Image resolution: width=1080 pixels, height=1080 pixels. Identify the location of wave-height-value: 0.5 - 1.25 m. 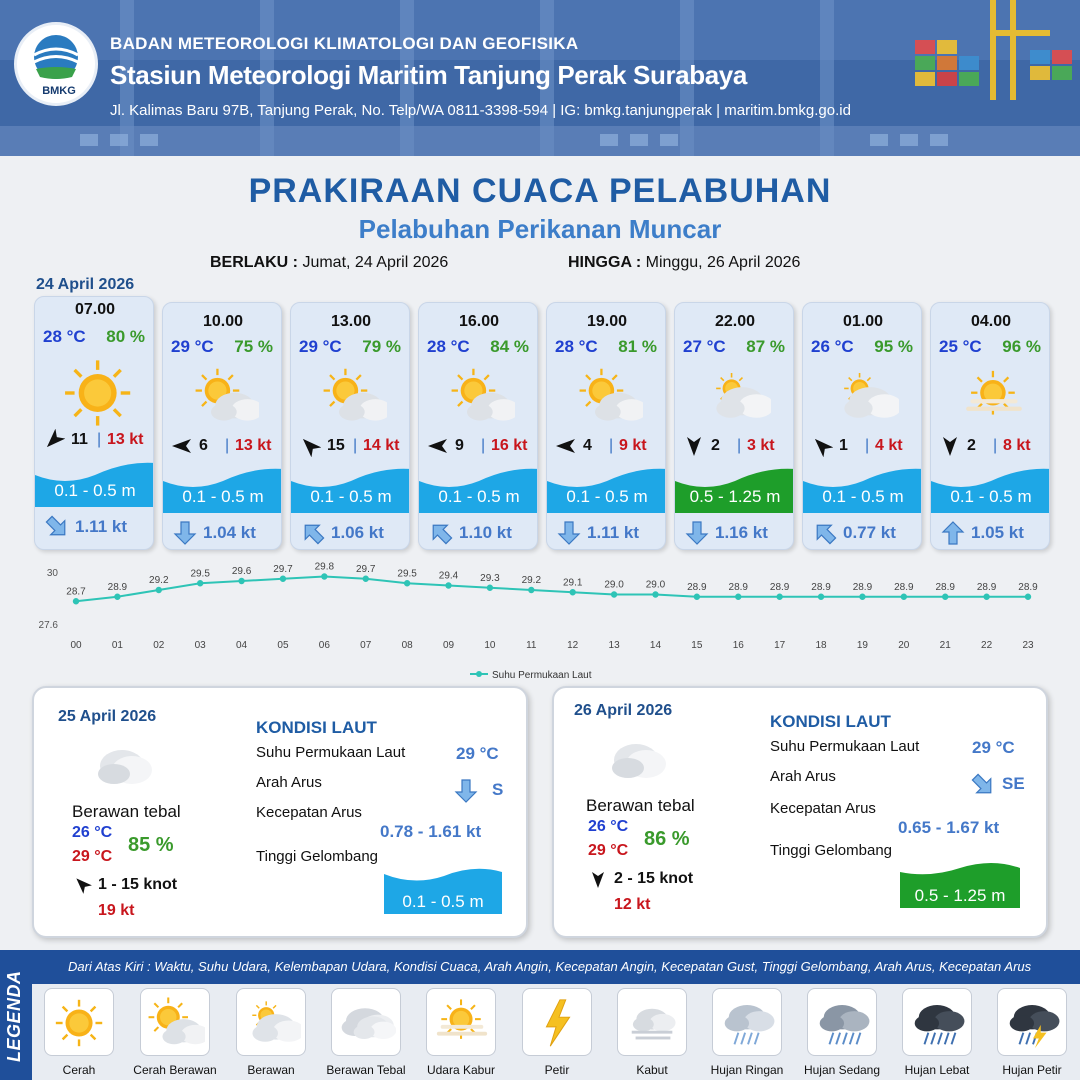
(960, 895).